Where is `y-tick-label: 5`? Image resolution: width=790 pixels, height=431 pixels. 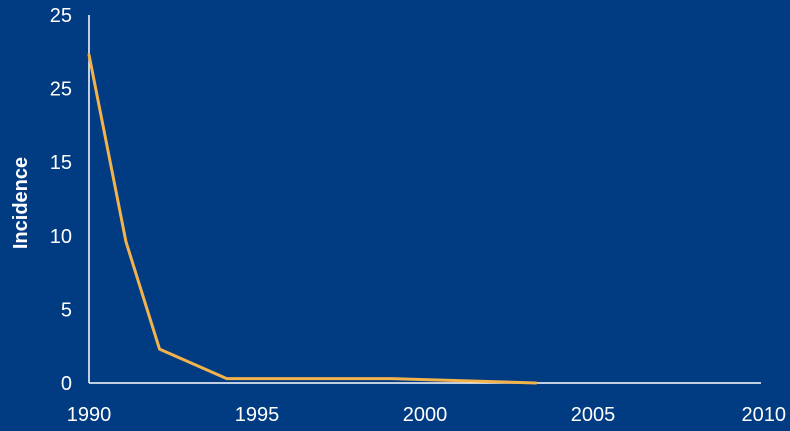
y-tick-label: 5 is located at coordinates (66, 310).